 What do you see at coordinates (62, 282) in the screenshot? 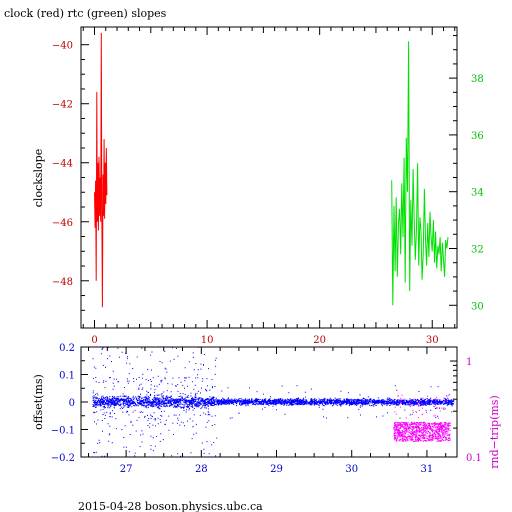
I see `top-left-tick-label: −48` at bounding box center [62, 282].